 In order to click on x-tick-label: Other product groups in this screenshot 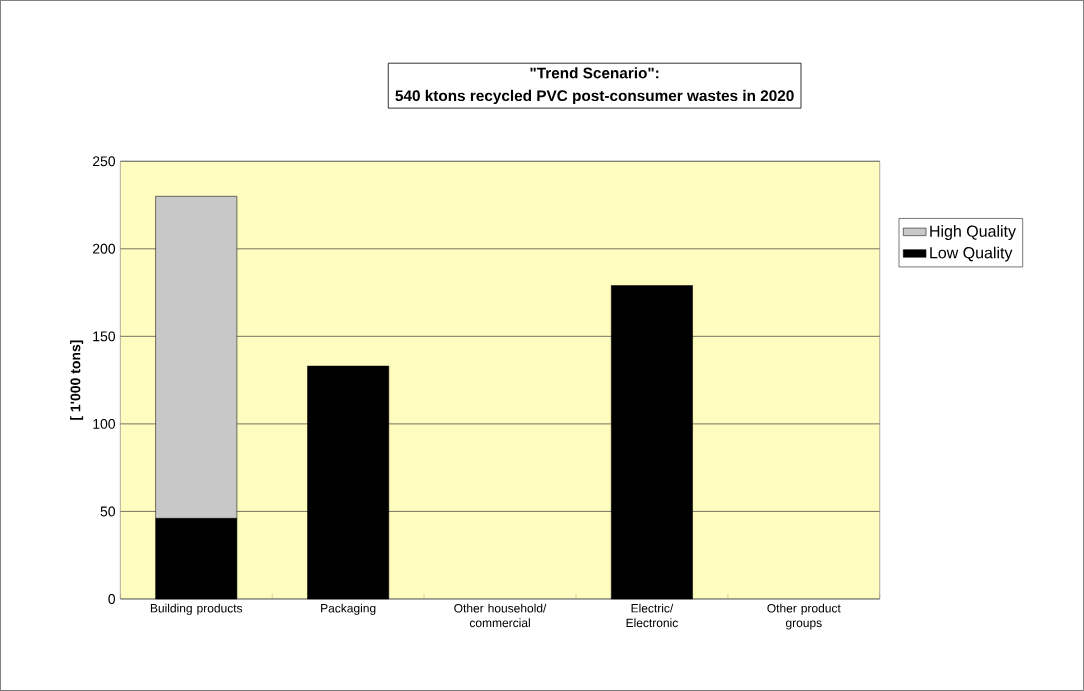, I will do `click(804, 616)`.